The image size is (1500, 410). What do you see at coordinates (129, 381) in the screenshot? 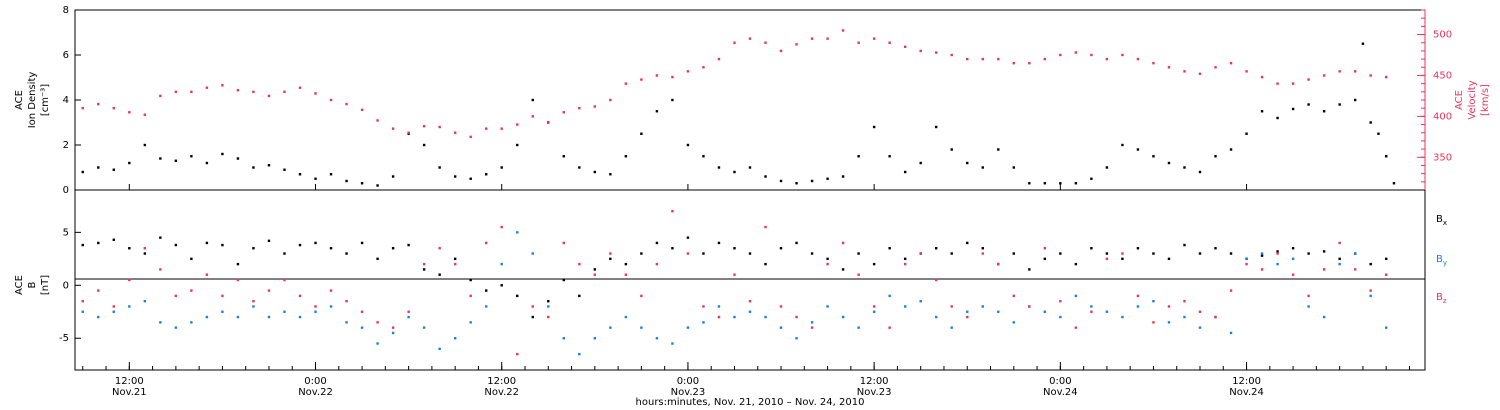
I see `x-tick-time-0: 12:00` at bounding box center [129, 381].